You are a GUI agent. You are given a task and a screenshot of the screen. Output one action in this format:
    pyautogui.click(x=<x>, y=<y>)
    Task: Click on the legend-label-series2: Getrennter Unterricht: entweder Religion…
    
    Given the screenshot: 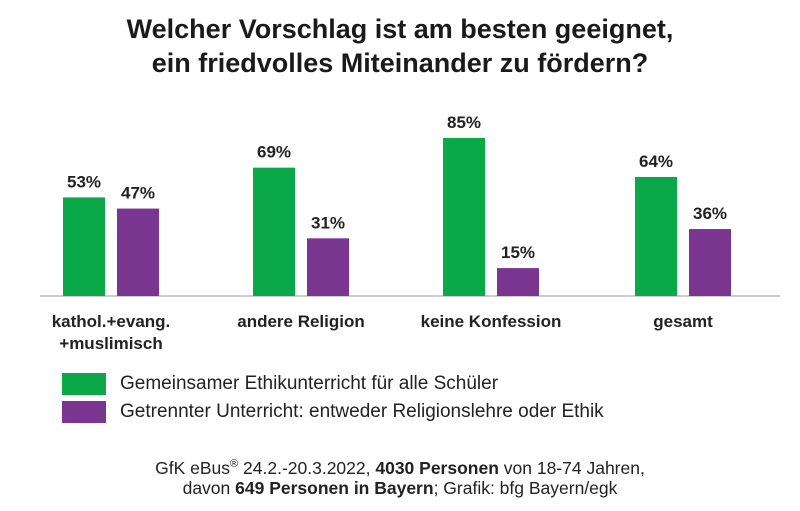 What is the action you would take?
    pyautogui.click(x=362, y=411)
    